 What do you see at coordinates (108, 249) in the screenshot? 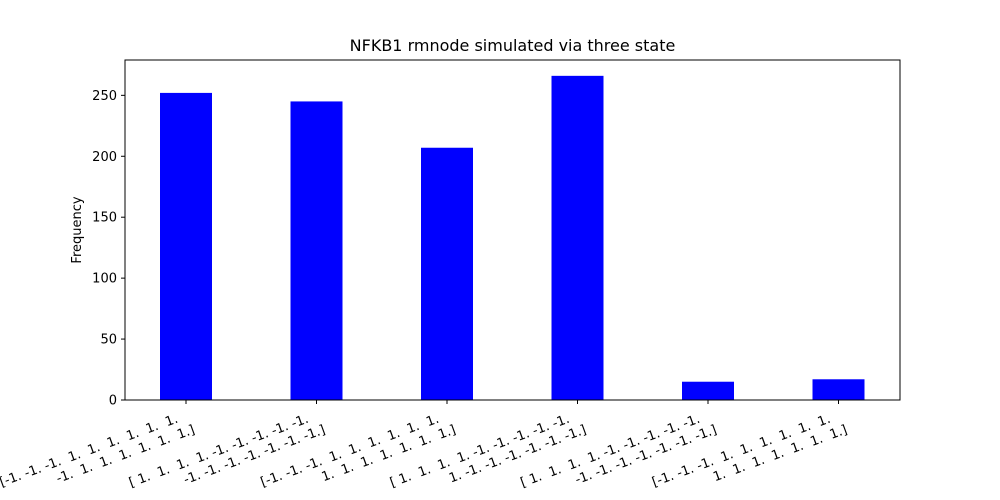
I see `y-ticks-group: 0 50 100 150 200 250` at bounding box center [108, 249].